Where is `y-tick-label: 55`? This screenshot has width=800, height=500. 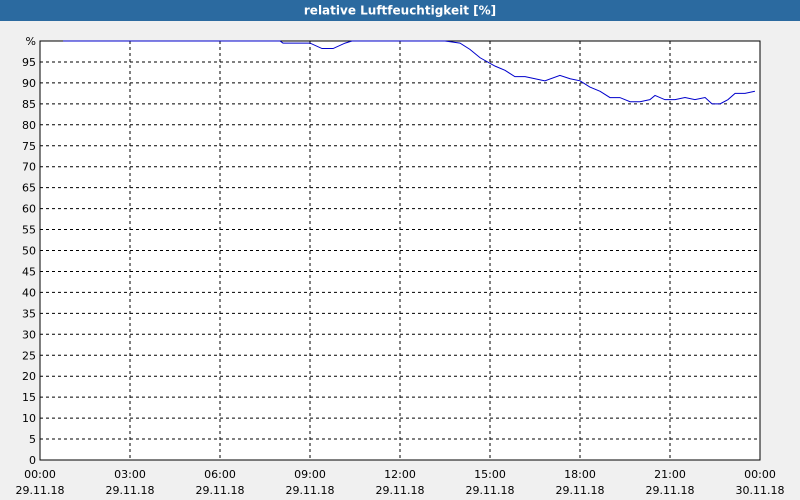
y-tick-label: 55 is located at coordinates (29, 230).